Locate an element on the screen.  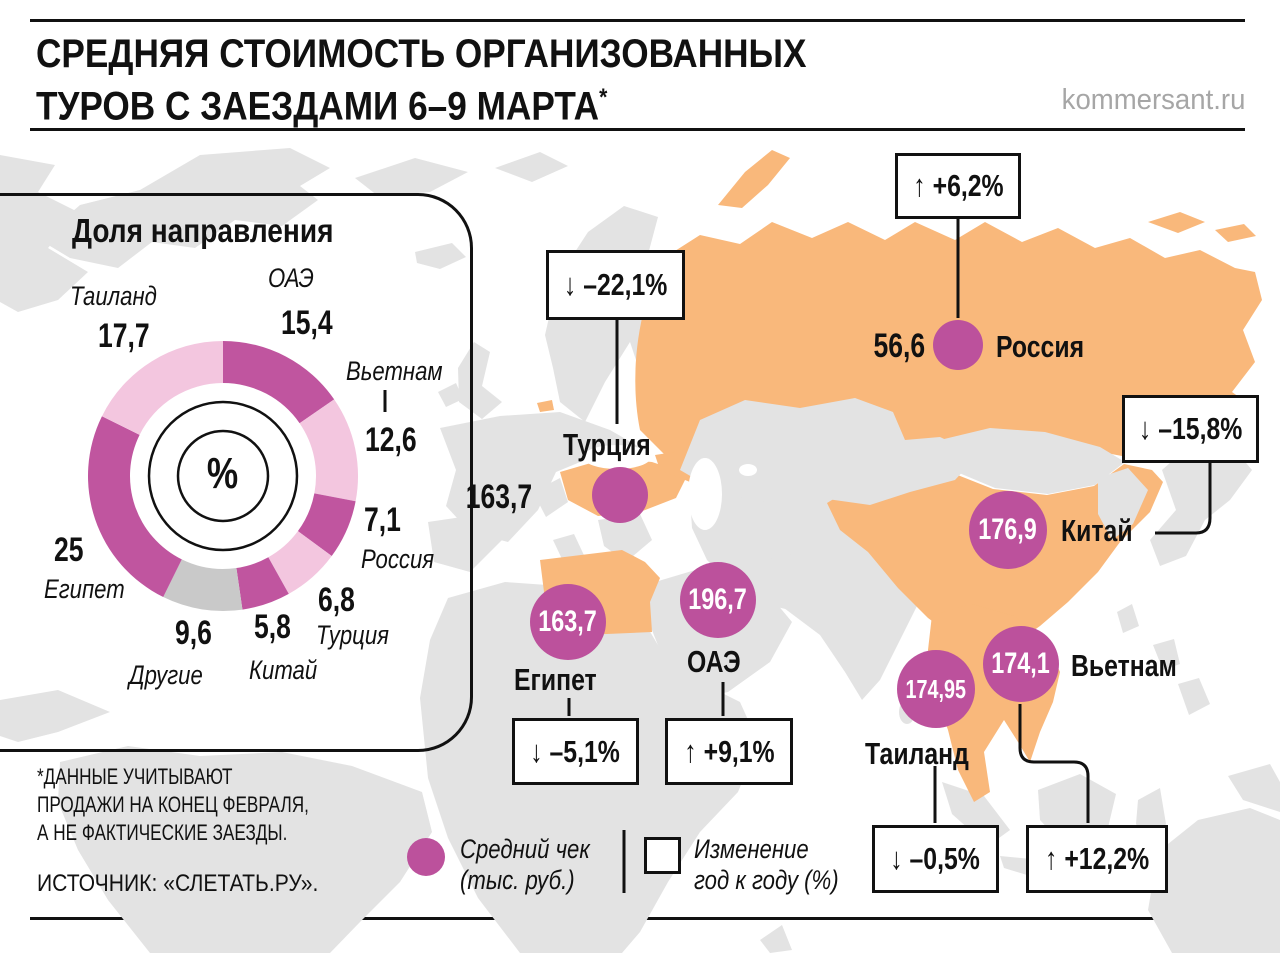
donut-label-vietnam: Вьетнам is located at coordinates (394, 371).